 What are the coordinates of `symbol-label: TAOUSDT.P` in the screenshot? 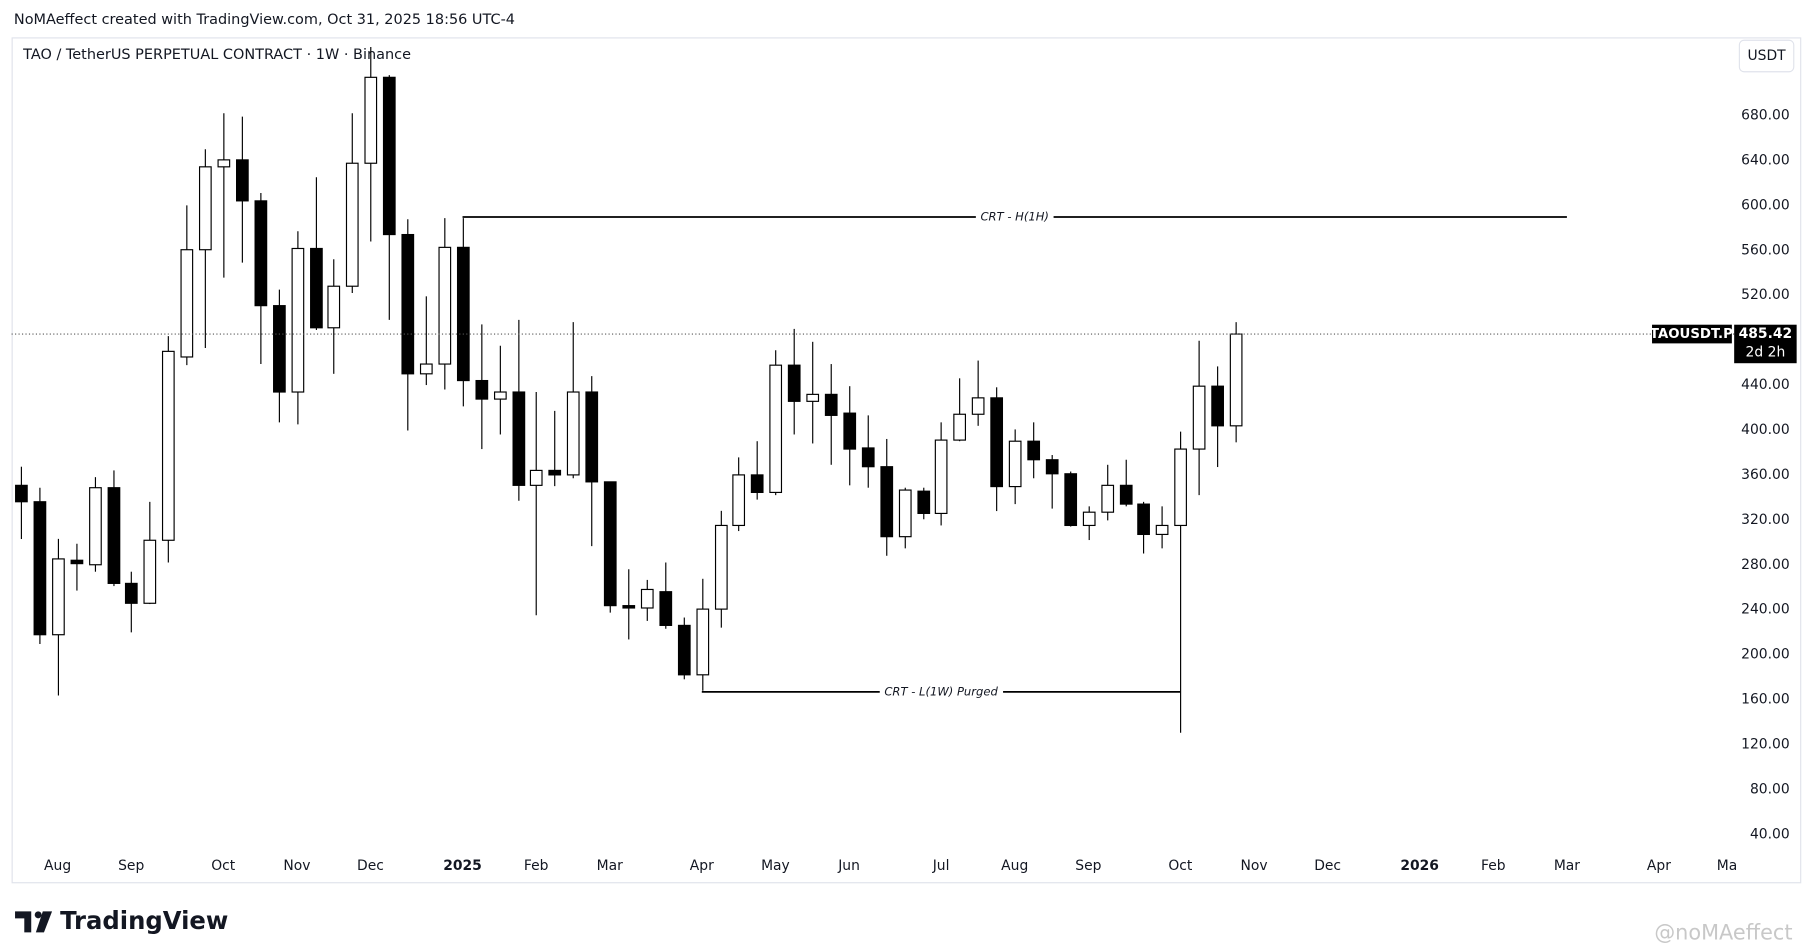 It's located at (1691, 334).